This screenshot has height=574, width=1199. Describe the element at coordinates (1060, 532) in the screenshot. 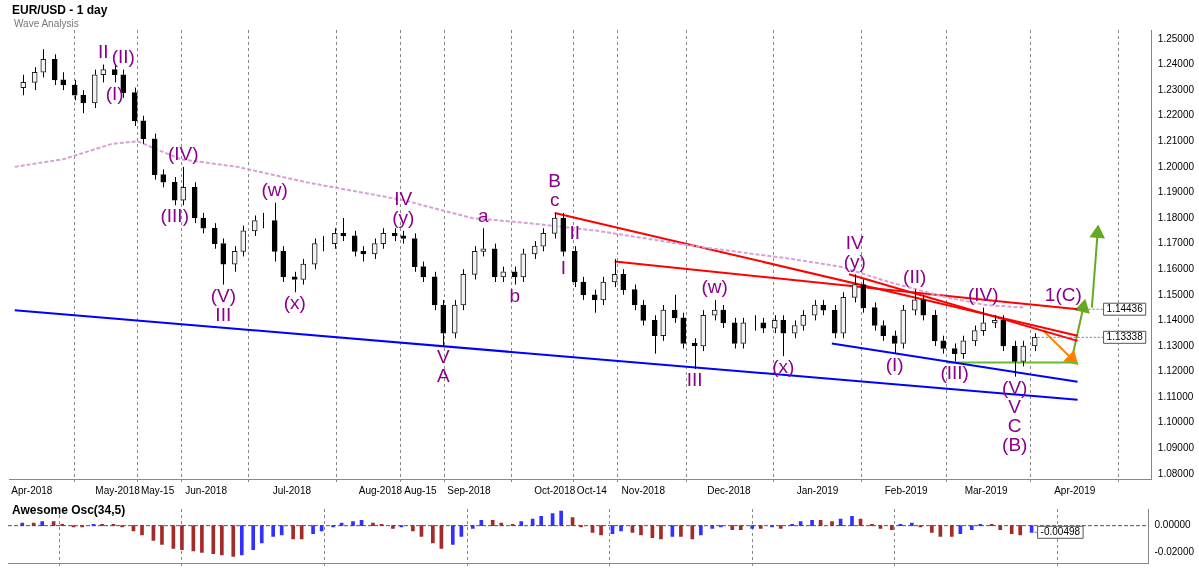

I see `annotation: -0.00498` at that location.